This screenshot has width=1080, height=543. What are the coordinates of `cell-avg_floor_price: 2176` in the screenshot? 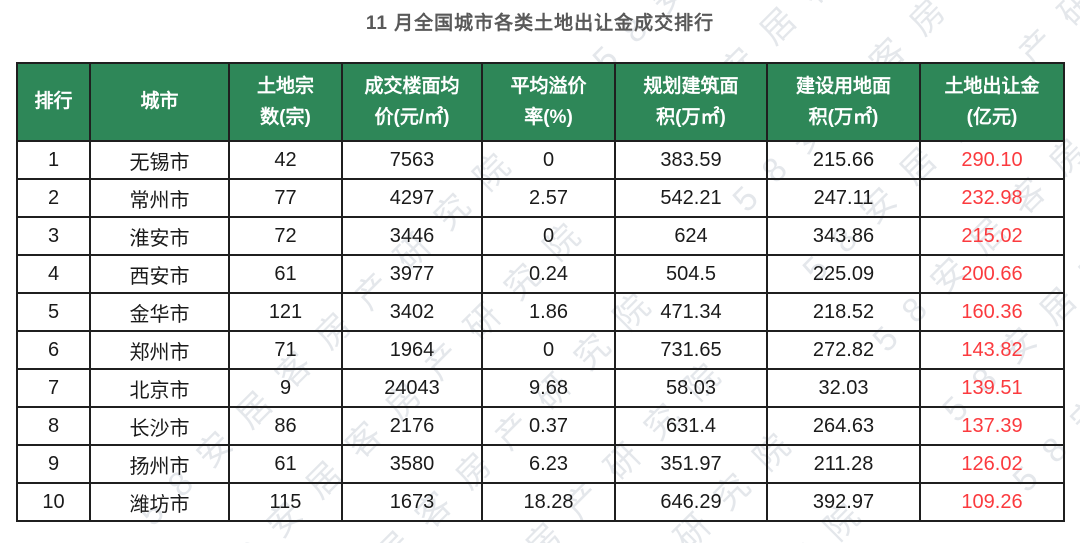 It's located at (412, 426).